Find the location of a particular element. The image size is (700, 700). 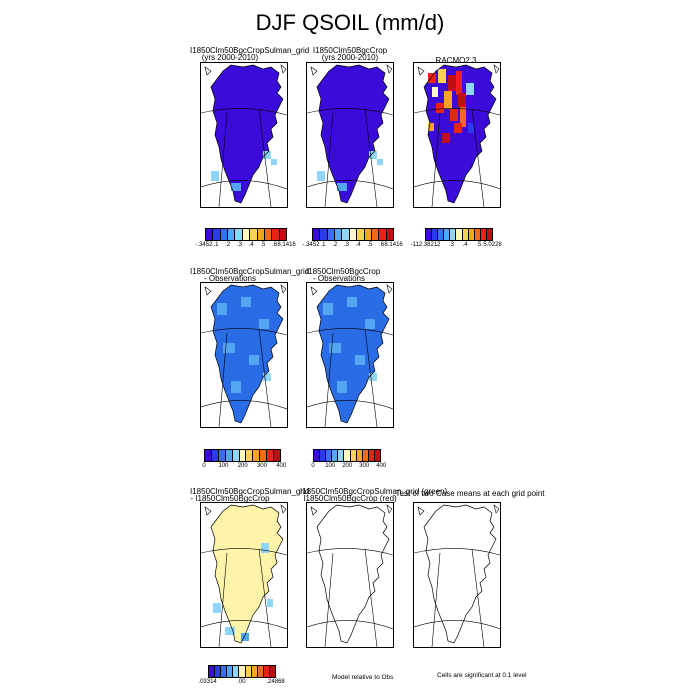

panel-7-title-line1: I1850Clm50BgcCropSulman_grid (green) is located at coordinates (374, 491).